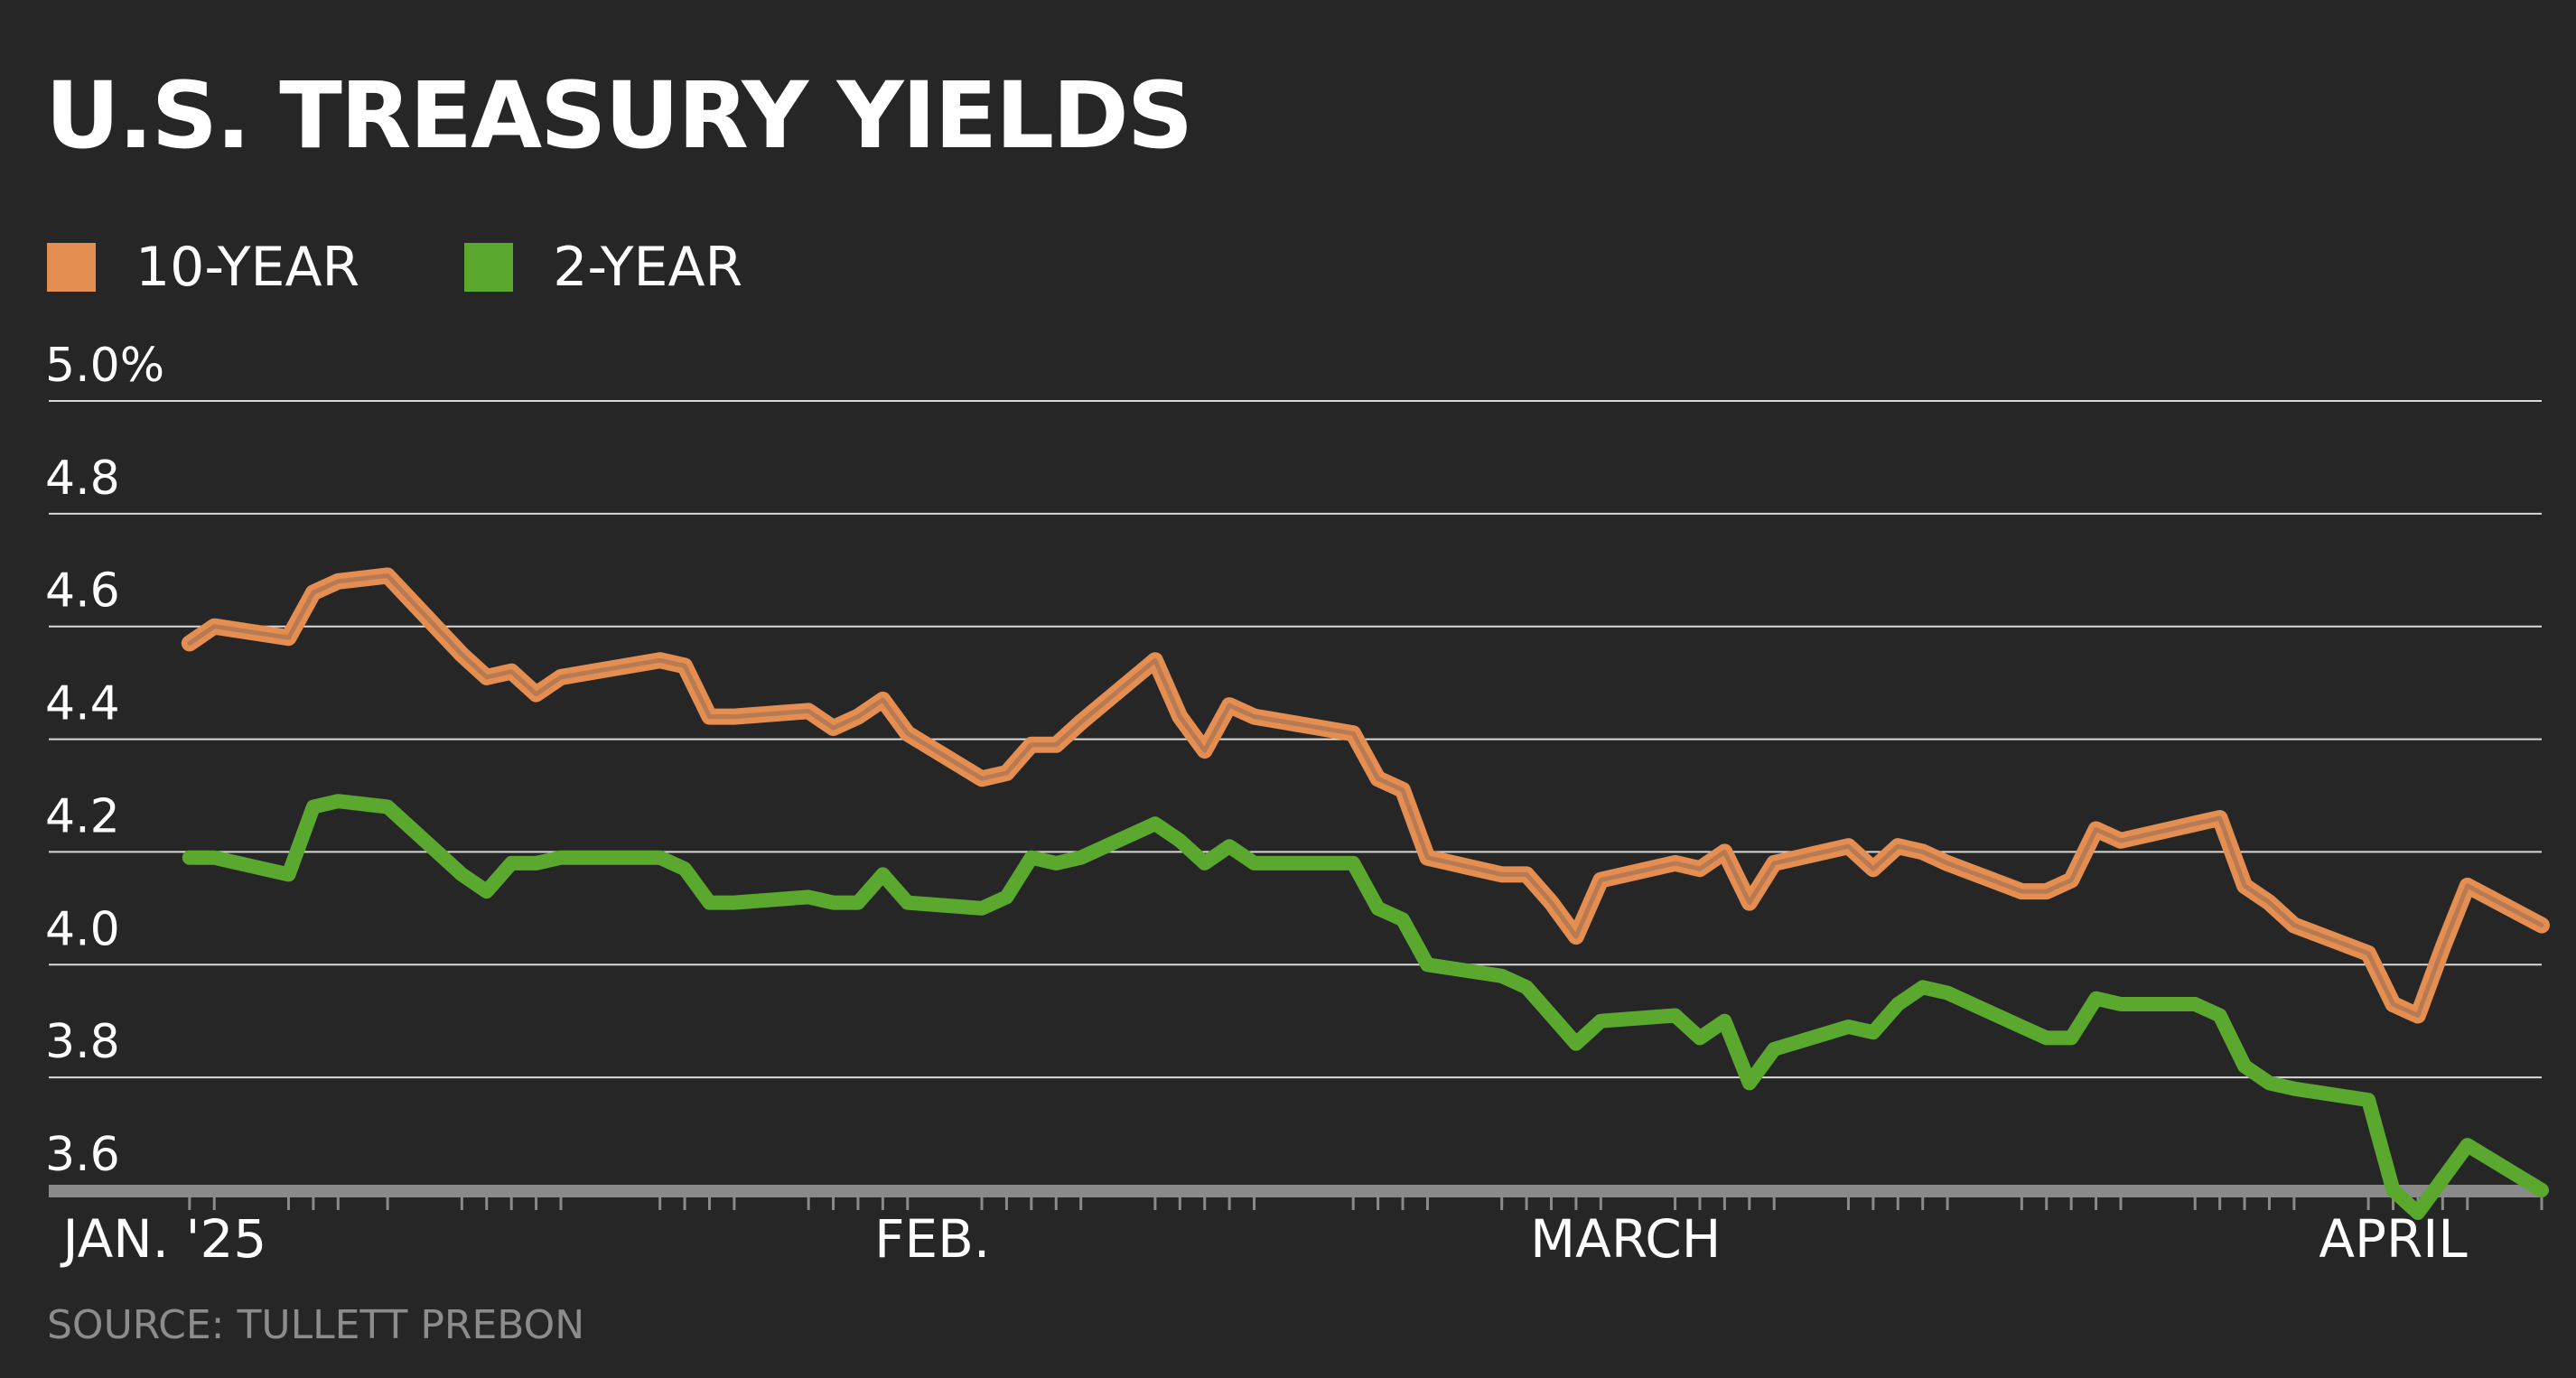 This screenshot has width=2576, height=1378. Describe the element at coordinates (164, 1239) in the screenshot. I see `x-tick-label: JAN. '25` at that location.